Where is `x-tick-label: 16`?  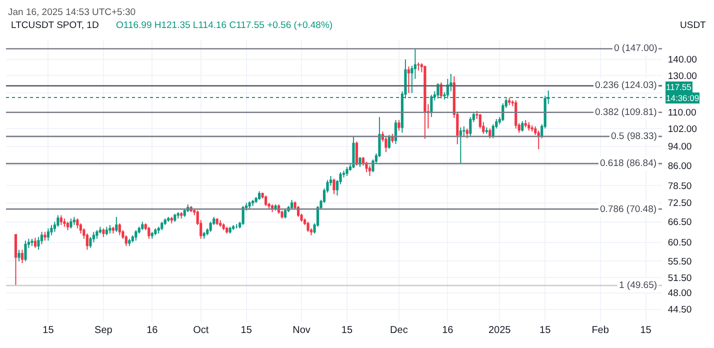
x-tick-label: 16 is located at coordinates (448, 330).